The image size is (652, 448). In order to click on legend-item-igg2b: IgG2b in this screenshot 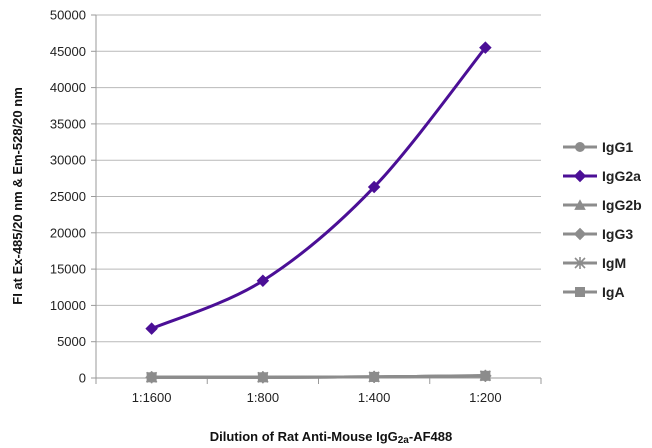, I will do `click(602, 205)`.